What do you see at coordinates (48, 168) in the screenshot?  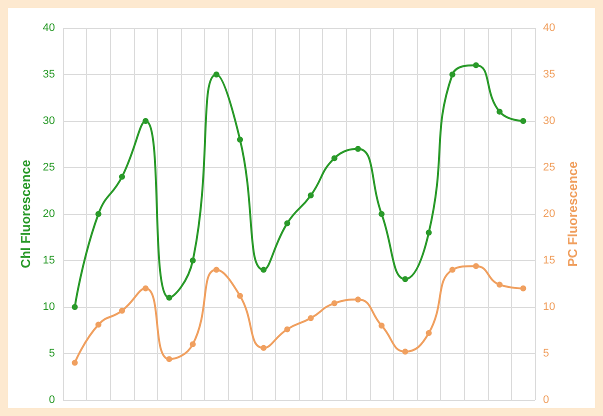 I see `y-tick-label: 25` at bounding box center [48, 168].